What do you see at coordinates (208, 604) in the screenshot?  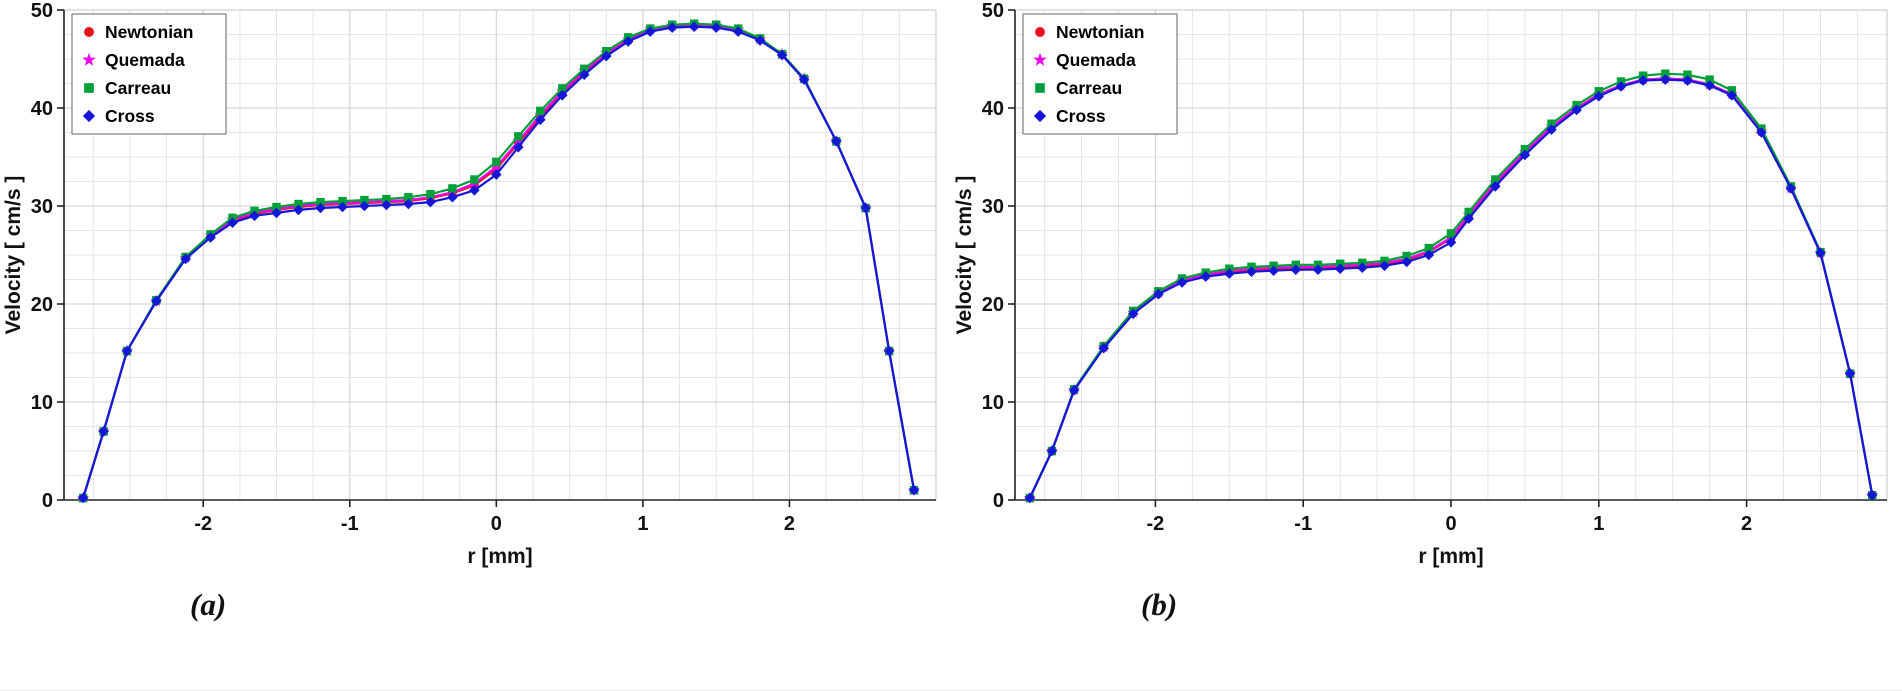 I see `fig-label-a: (a)` at bounding box center [208, 604].